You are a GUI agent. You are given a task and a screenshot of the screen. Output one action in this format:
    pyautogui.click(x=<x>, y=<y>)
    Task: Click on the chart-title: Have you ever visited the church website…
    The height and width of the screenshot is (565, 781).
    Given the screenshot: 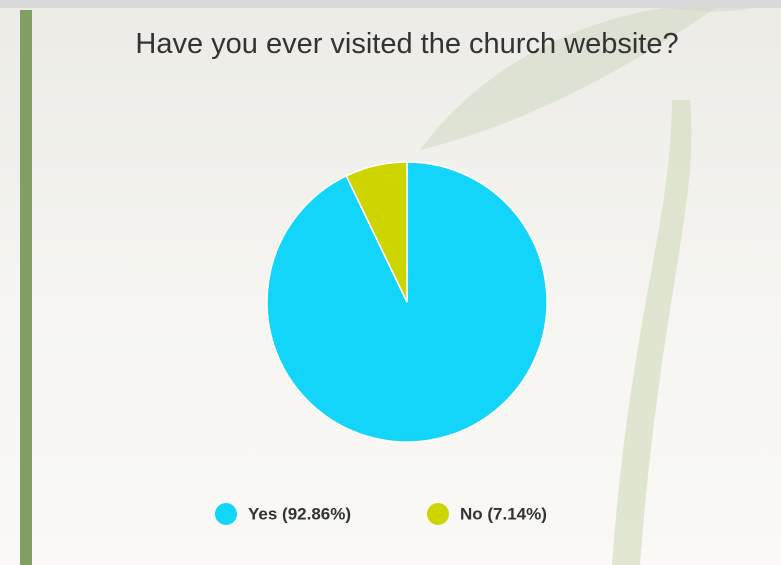 What is the action you would take?
    pyautogui.click(x=407, y=44)
    